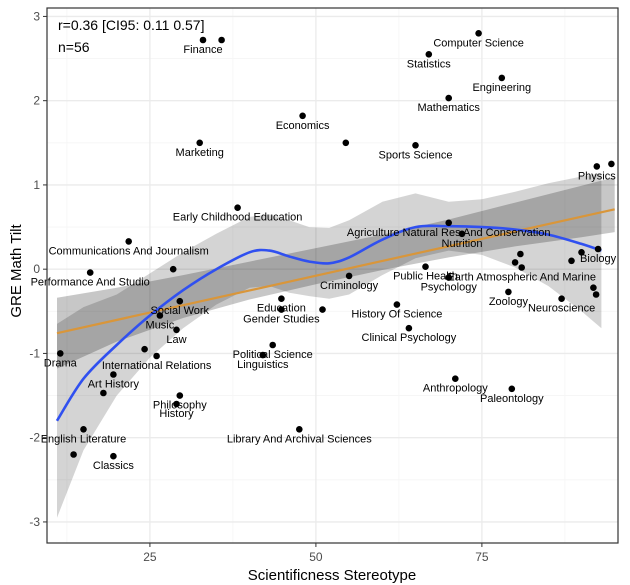 The width and height of the screenshot is (630, 585). I want to click on y-tick-label: 2, so click(36, 101).